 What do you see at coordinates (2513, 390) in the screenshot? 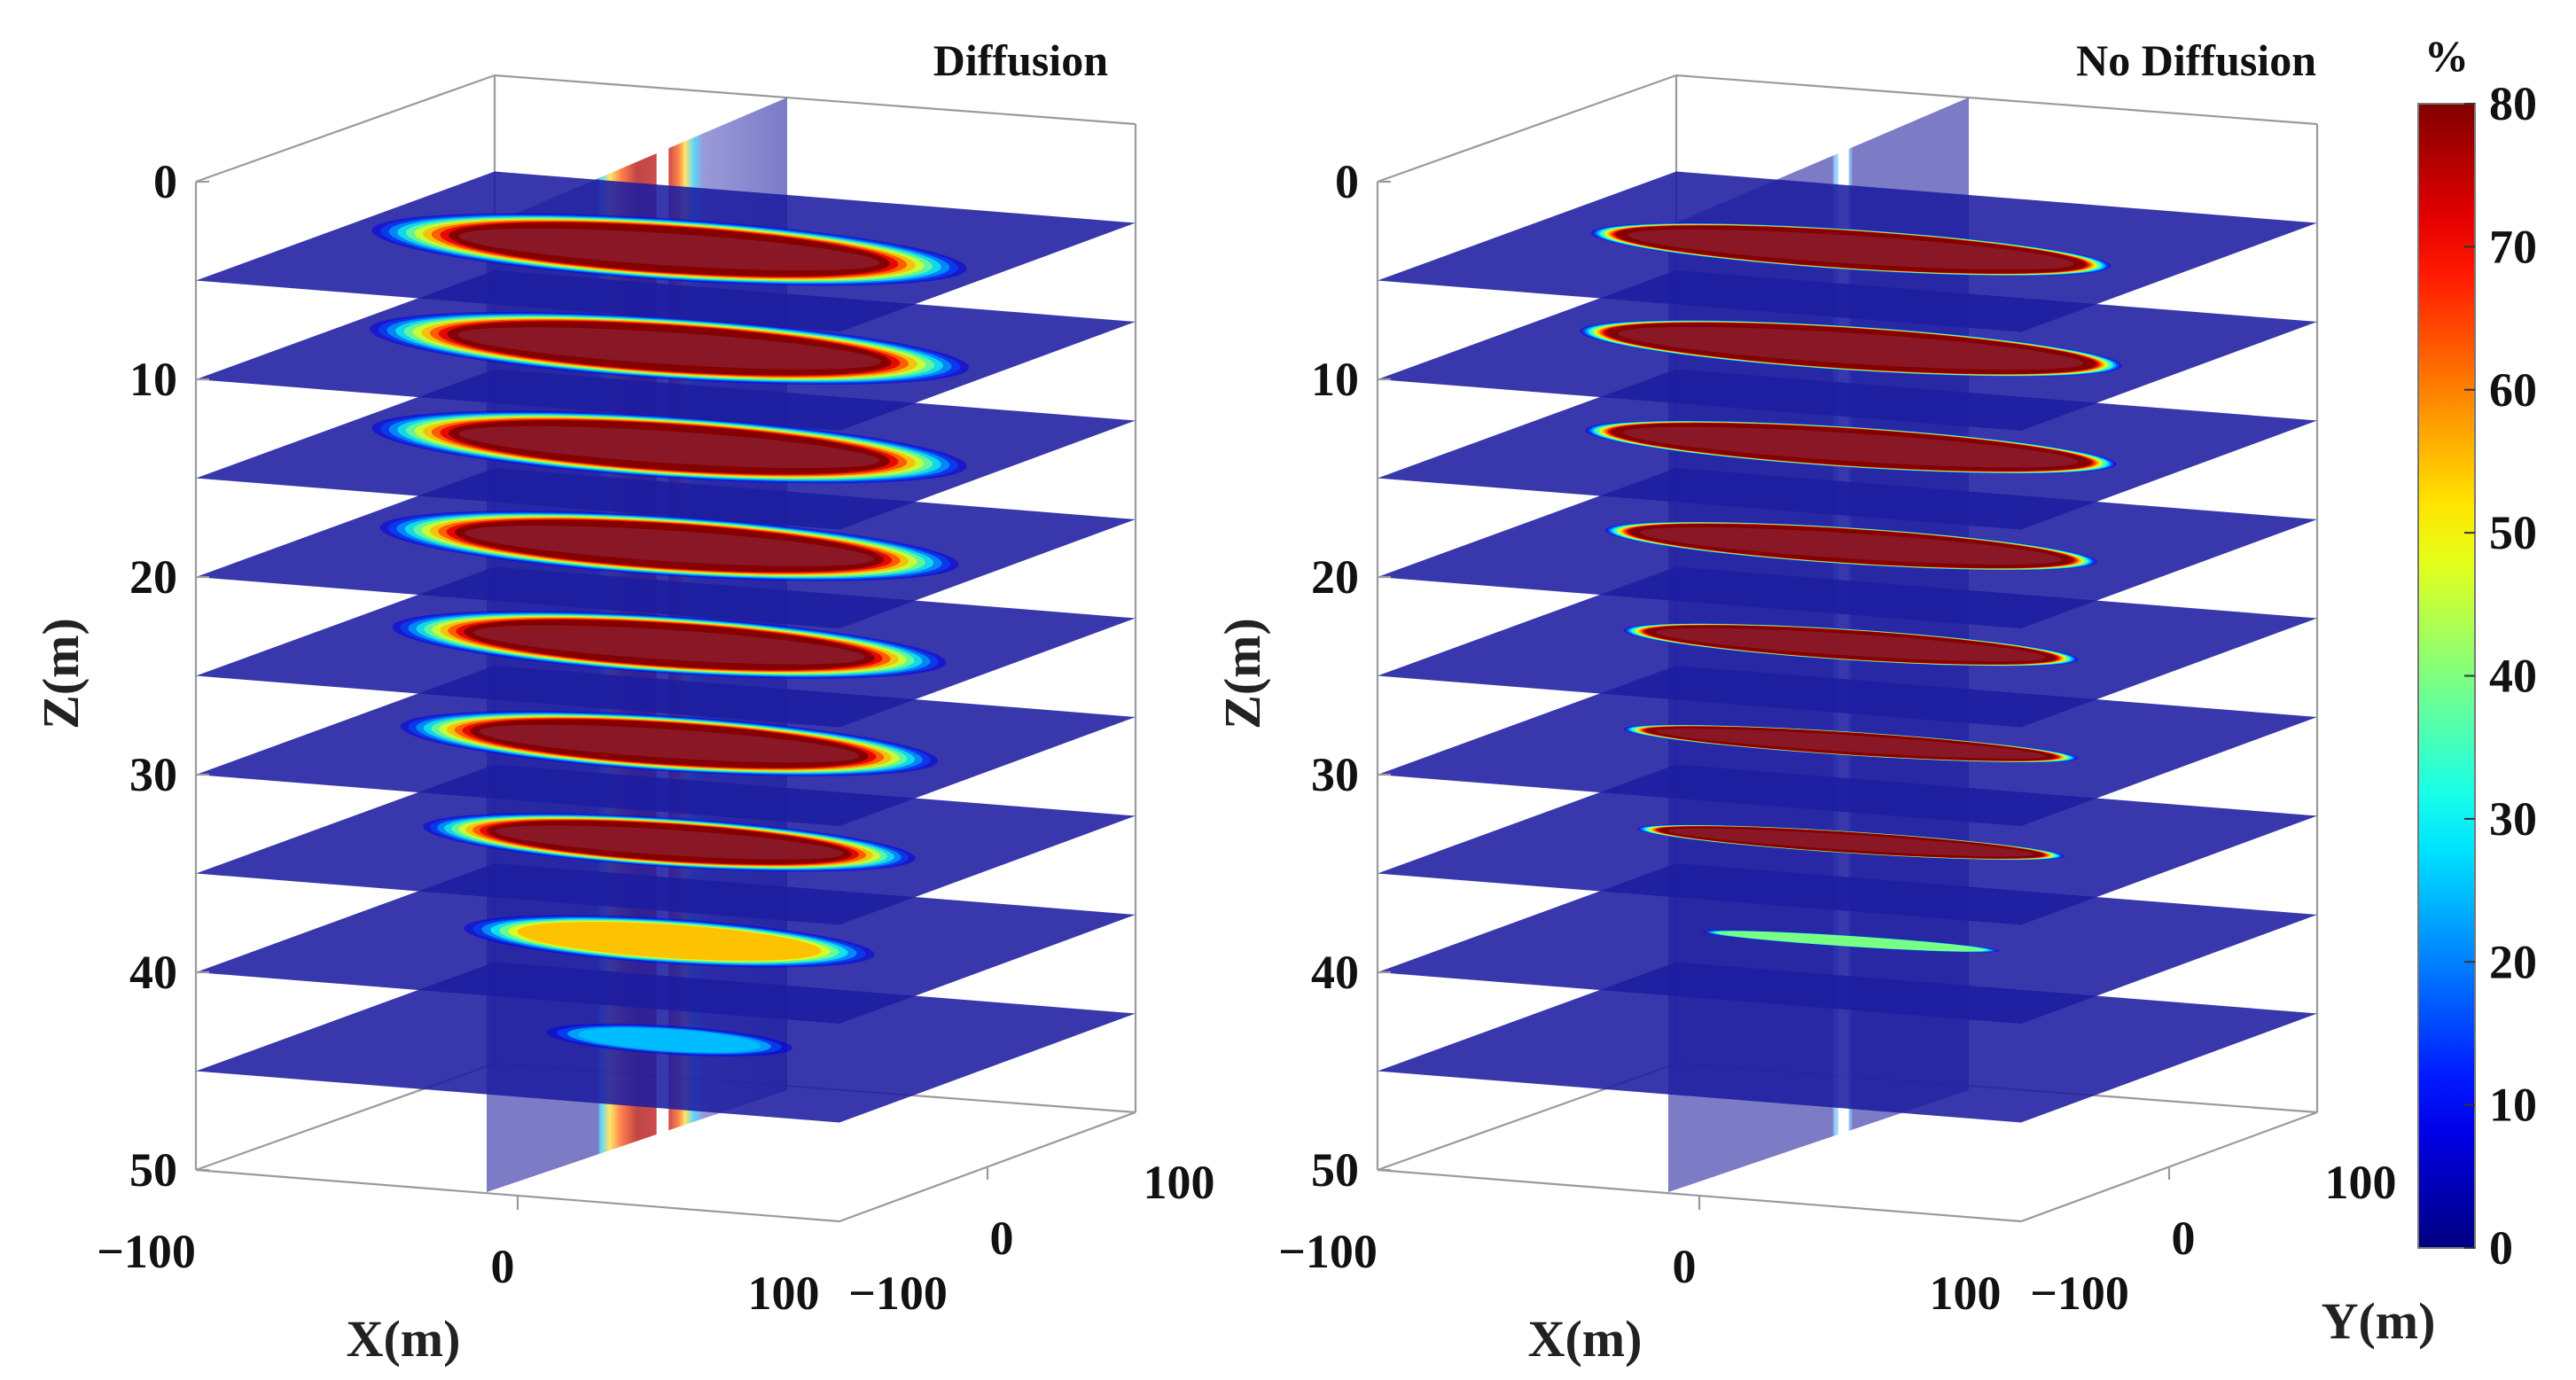
I see `colorbar-tick-label: 60` at bounding box center [2513, 390].